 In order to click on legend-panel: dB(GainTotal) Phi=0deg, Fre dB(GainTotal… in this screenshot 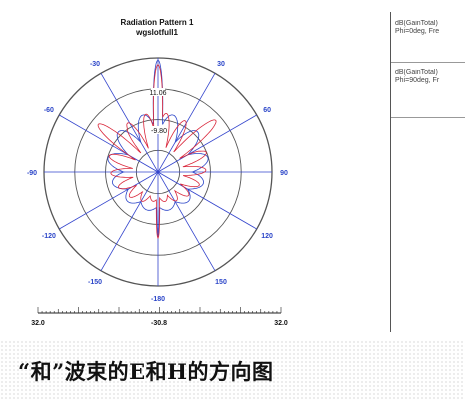, I will do `click(427, 172)`.